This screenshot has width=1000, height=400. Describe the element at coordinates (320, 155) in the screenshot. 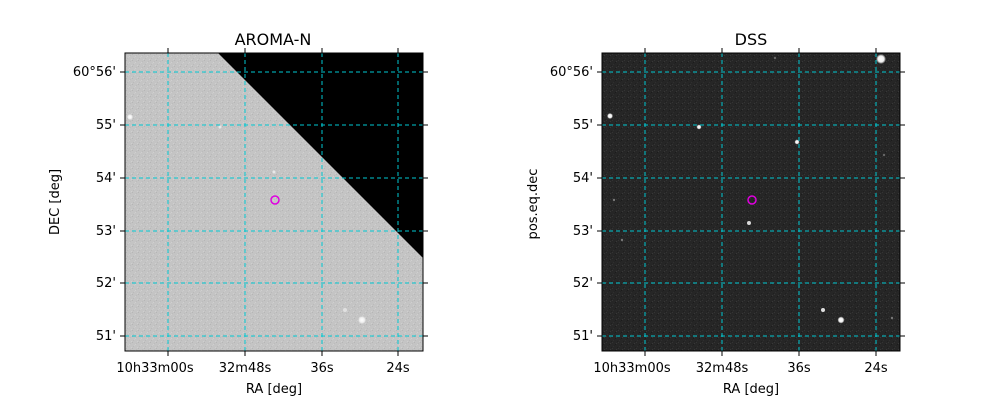

I see `masked-region` at that location.